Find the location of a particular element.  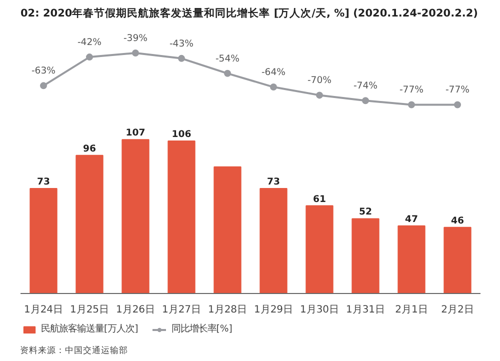

data-label: -63% is located at coordinates (43, 71).